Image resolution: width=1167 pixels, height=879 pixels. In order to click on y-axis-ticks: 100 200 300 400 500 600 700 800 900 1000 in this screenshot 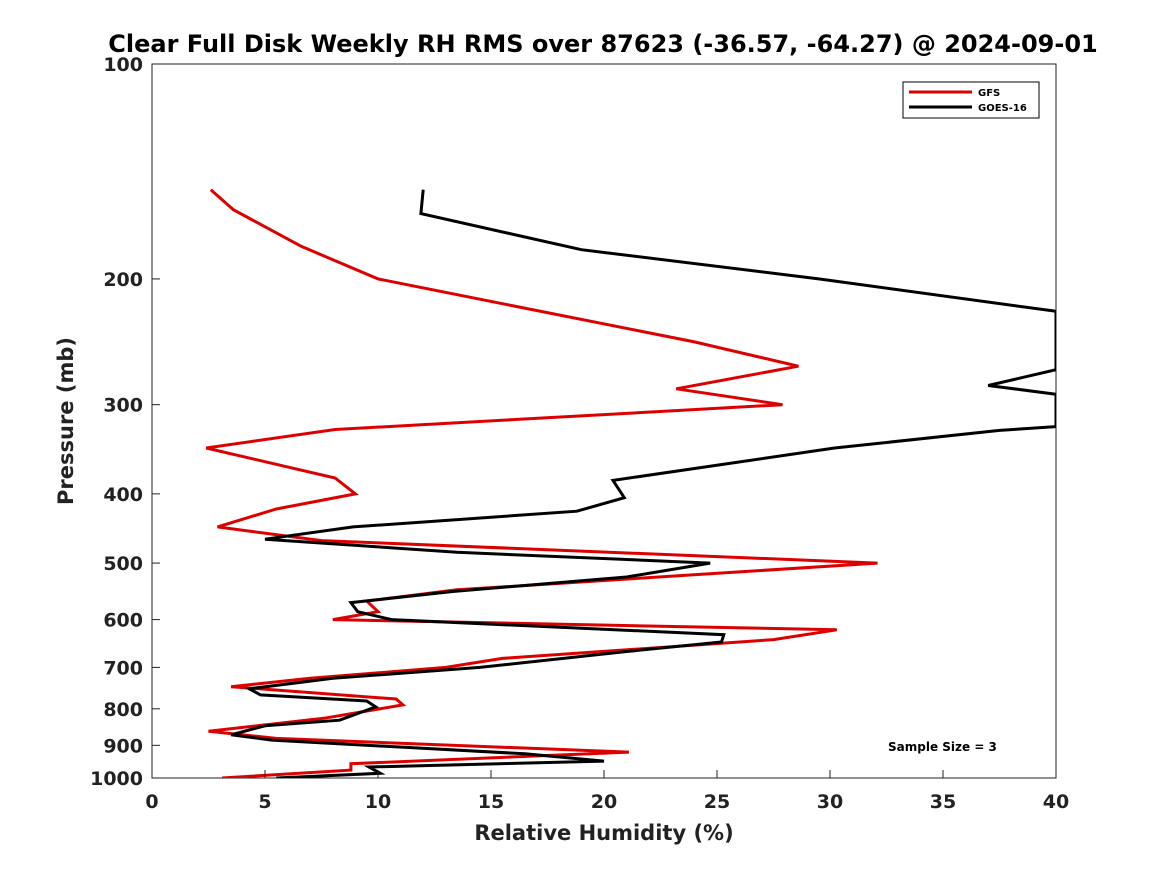, I will do `click(125, 422)`.